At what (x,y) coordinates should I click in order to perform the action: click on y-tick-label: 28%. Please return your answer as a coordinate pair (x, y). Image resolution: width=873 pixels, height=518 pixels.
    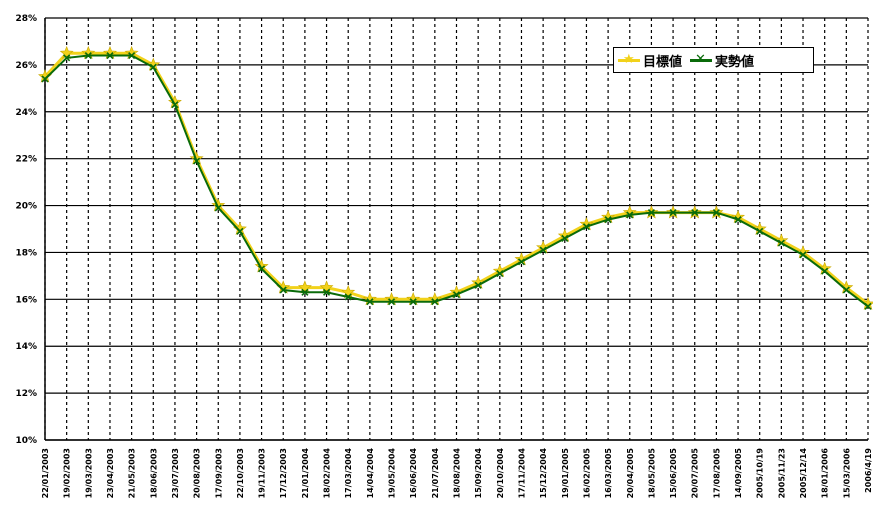
    Looking at the image, I should click on (26, 19).